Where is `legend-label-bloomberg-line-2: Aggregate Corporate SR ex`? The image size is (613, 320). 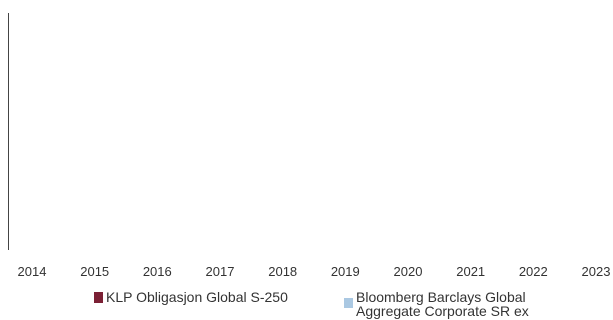
legend-label-bloomberg-line-2: Aggregate Corporate SR ex is located at coordinates (442, 311).